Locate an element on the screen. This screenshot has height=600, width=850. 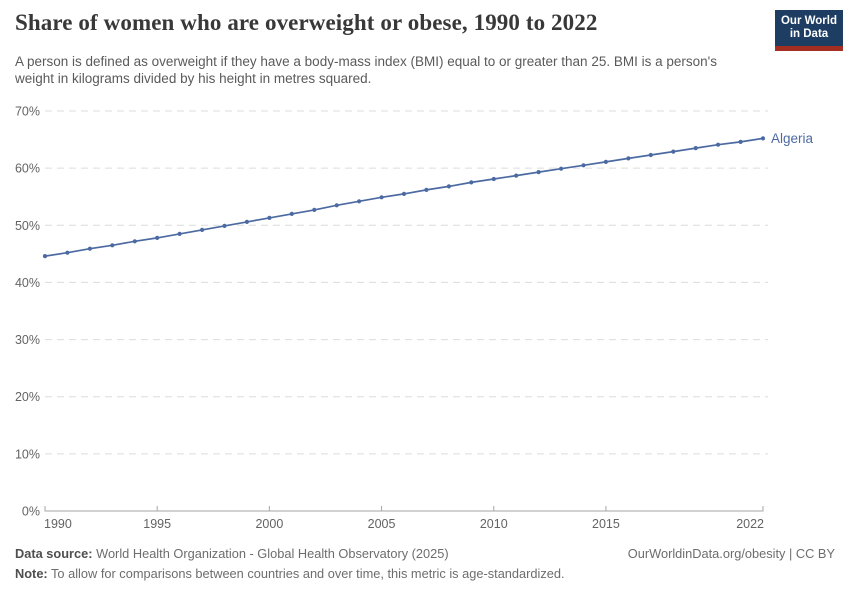
logo-text-line2: in Data is located at coordinates (809, 34).